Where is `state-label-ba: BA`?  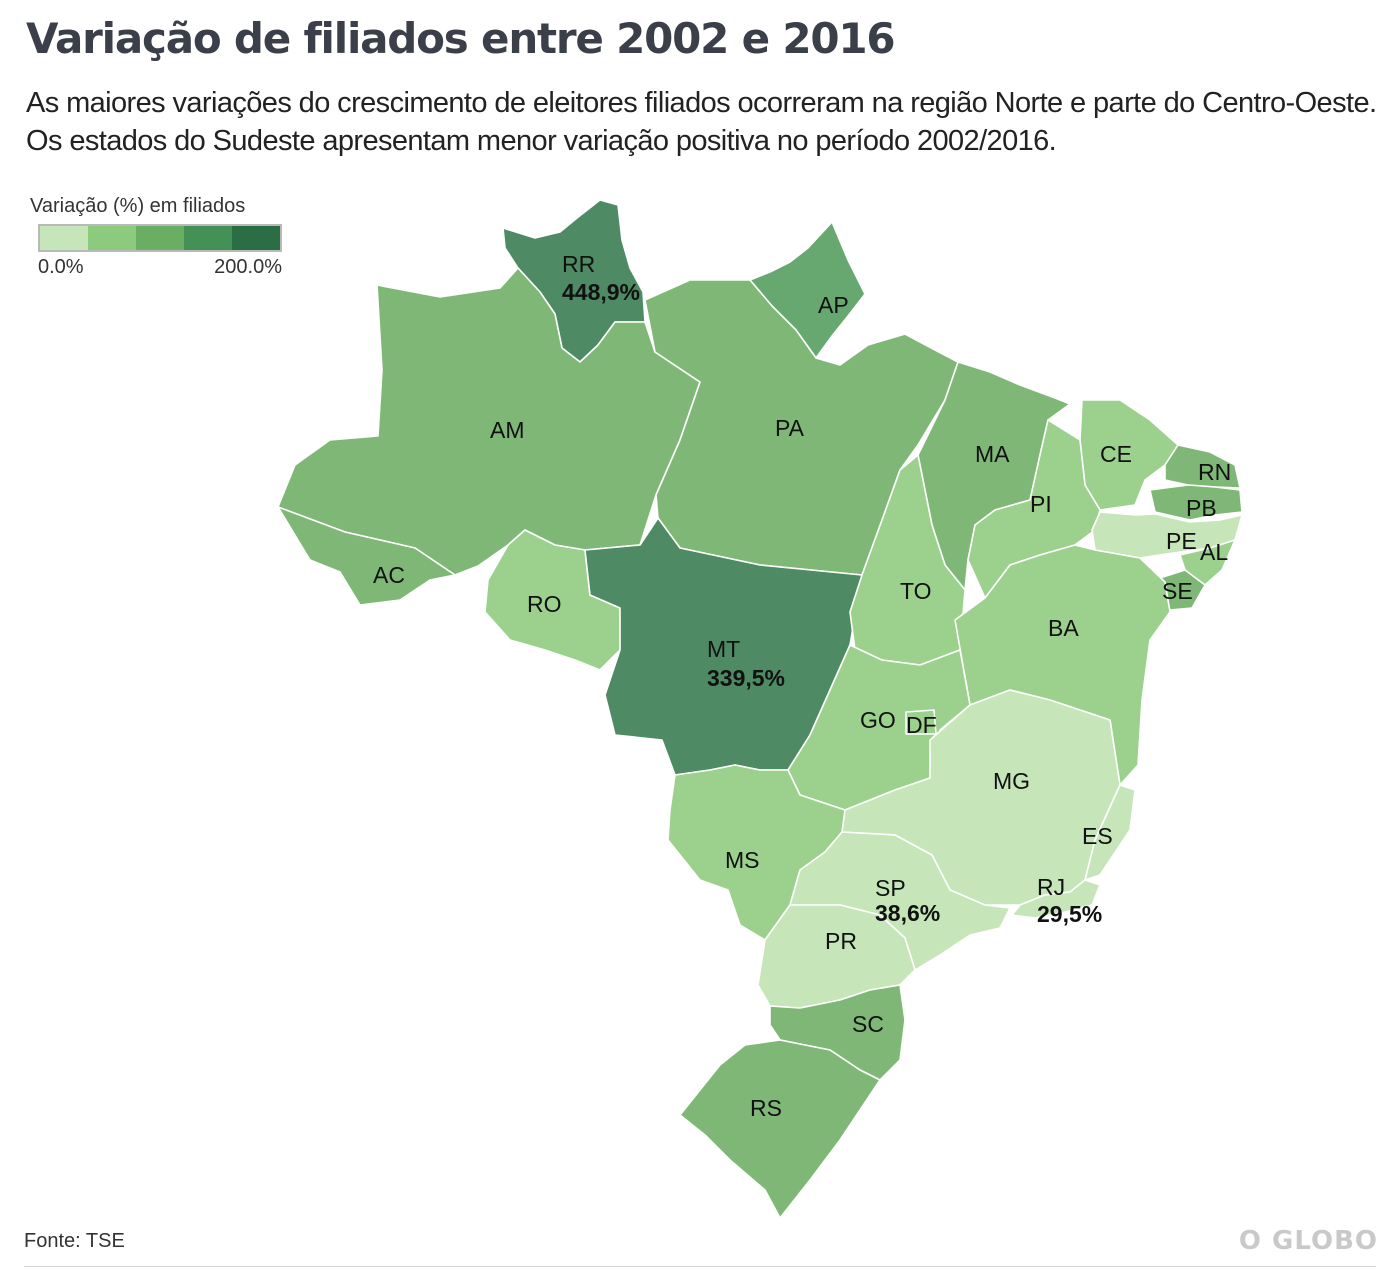
state-label-ba: BA is located at coordinates (1063, 628).